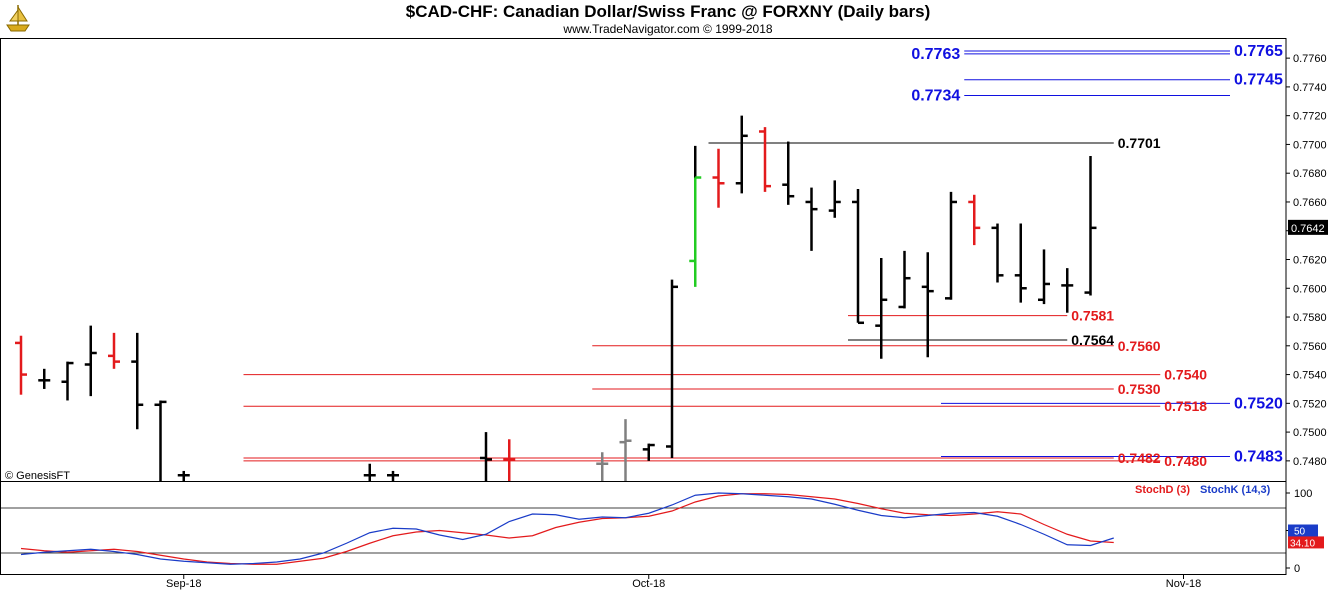 The image size is (1336, 591). Describe the element at coordinates (1310, 117) in the screenshot. I see `price-tick-label: 0.7720` at that location.